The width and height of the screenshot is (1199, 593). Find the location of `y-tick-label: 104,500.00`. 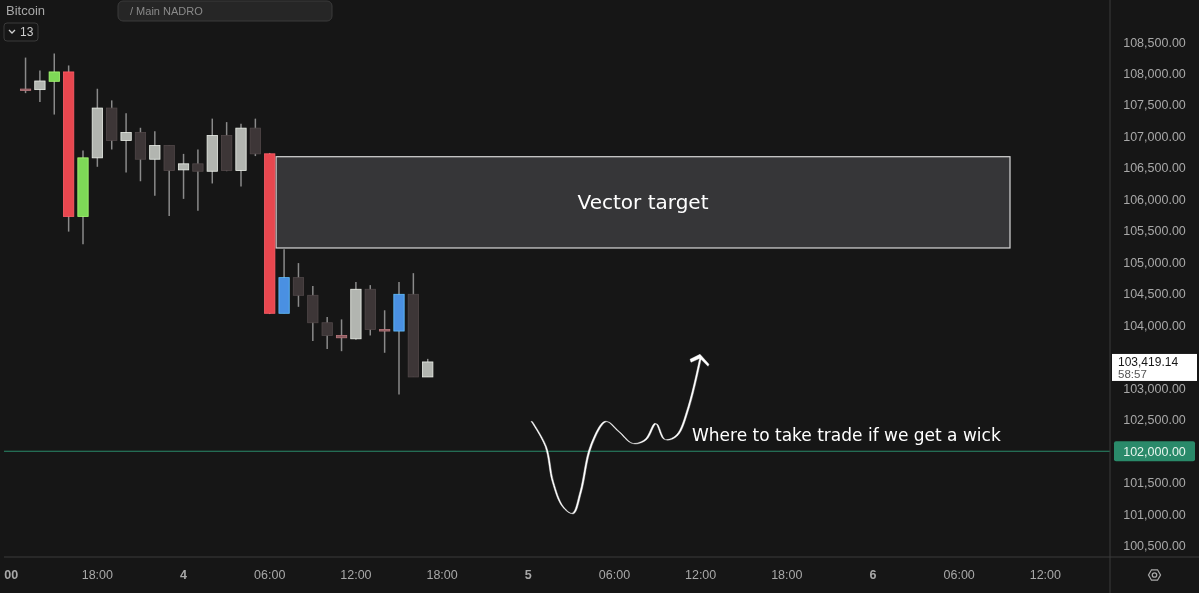

y-tick-label: 104,500.00 is located at coordinates (1154, 294).